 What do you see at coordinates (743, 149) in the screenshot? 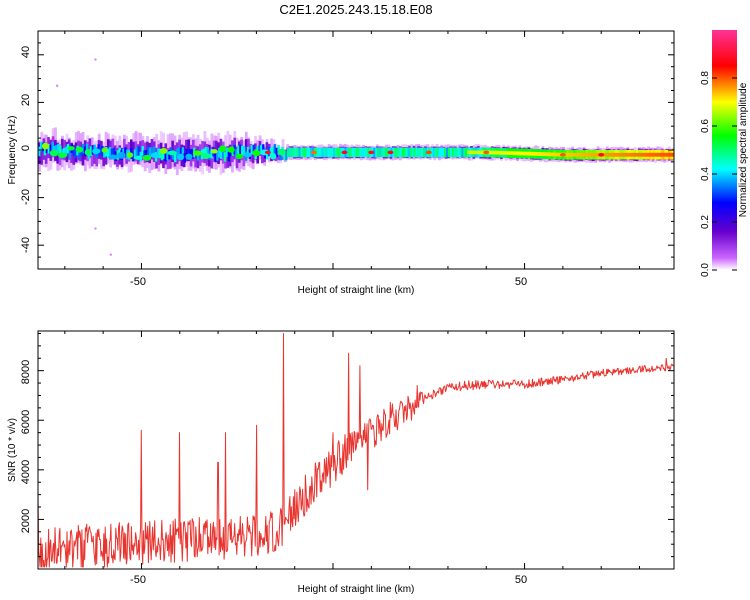
I see `colorbar-label: Normalized spectral amplitude` at bounding box center [743, 149].